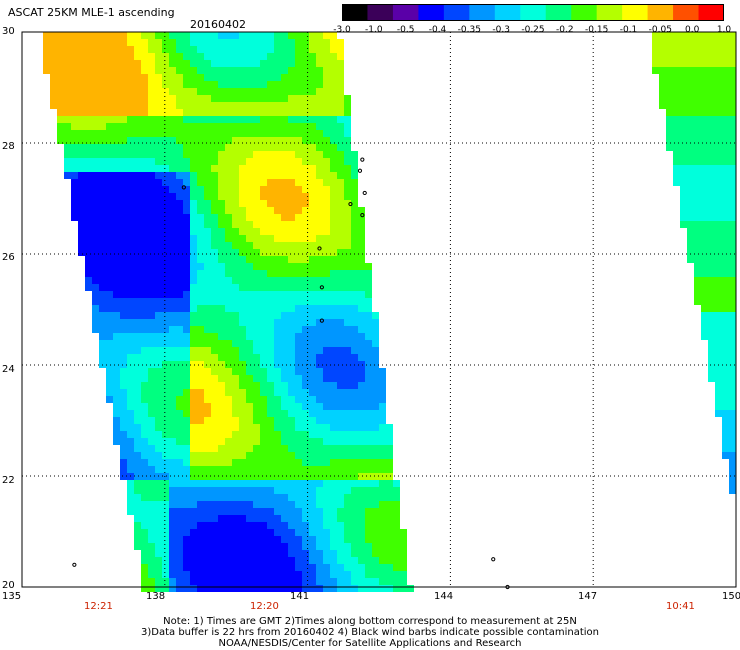  What do you see at coordinates (405, 30) in the screenshot?
I see `colorbar-tick-label: -0.5` at bounding box center [405, 30].